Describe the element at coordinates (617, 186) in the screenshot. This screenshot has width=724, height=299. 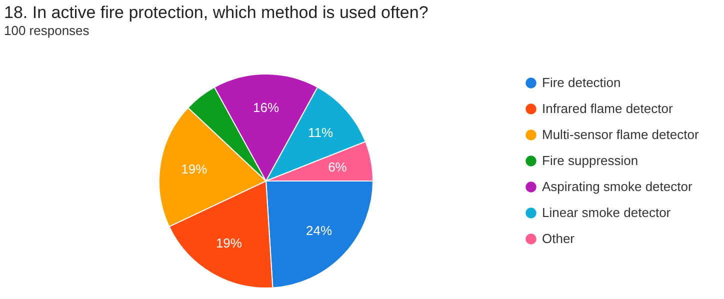
I see `legend-label: Aspirating smoke detector` at that location.